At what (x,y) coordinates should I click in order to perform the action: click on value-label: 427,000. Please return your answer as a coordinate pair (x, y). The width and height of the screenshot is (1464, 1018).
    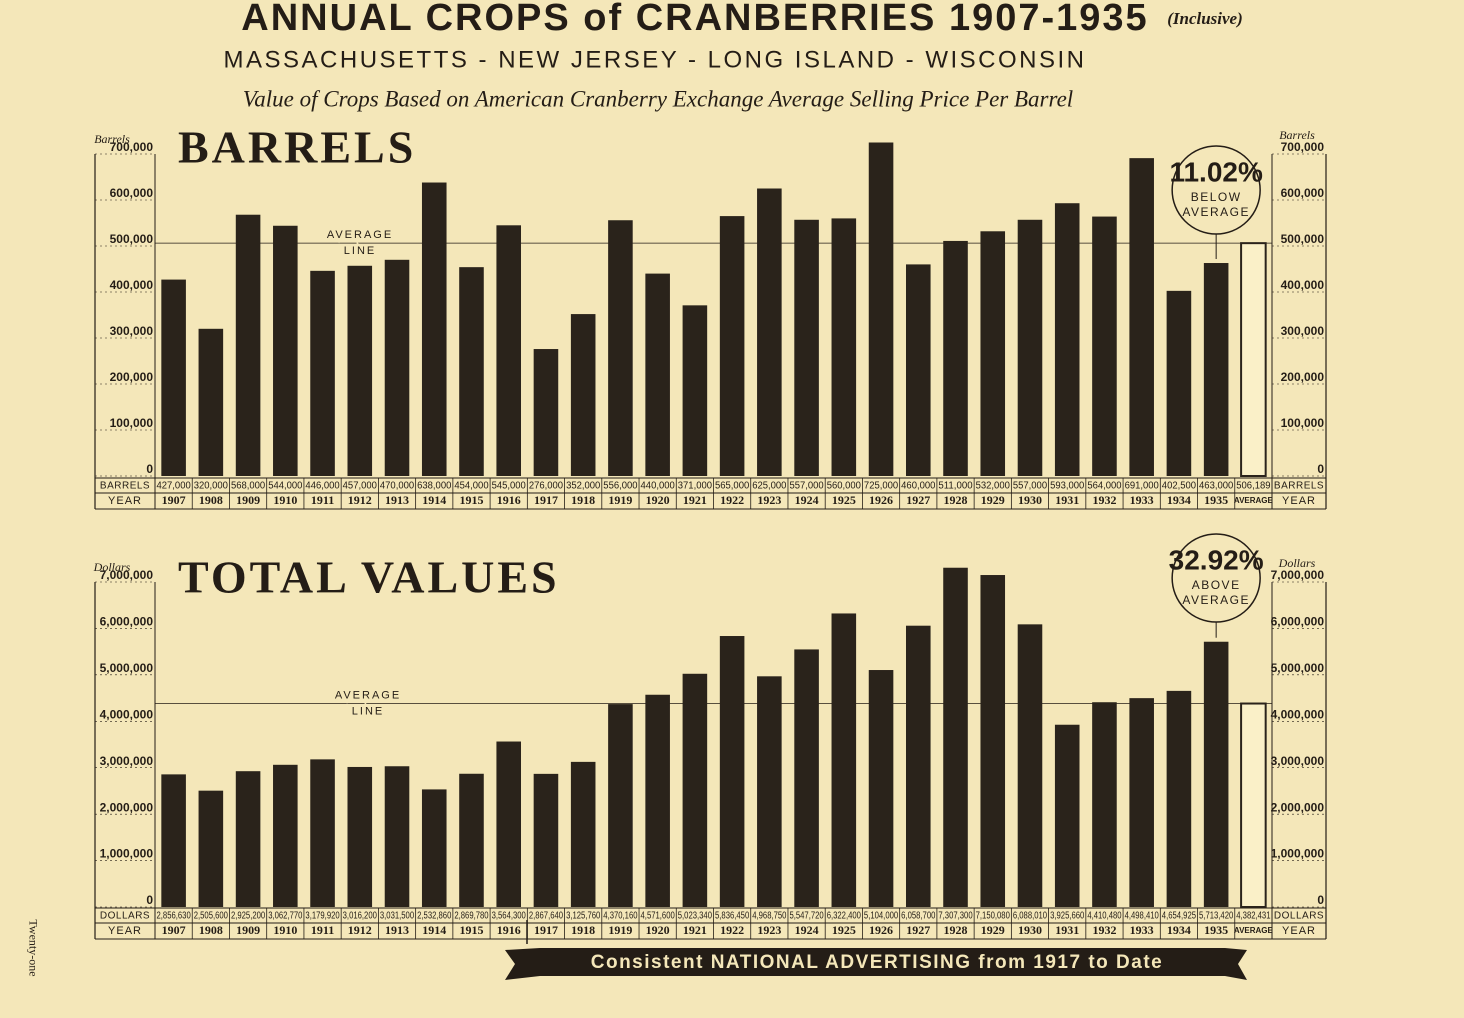
    Looking at the image, I should click on (174, 486).